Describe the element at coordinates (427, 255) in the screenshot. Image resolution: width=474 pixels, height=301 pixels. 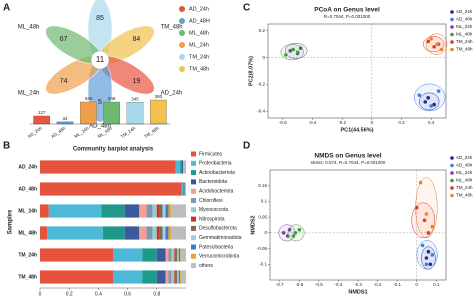
I see `group-ellipse` at that location.